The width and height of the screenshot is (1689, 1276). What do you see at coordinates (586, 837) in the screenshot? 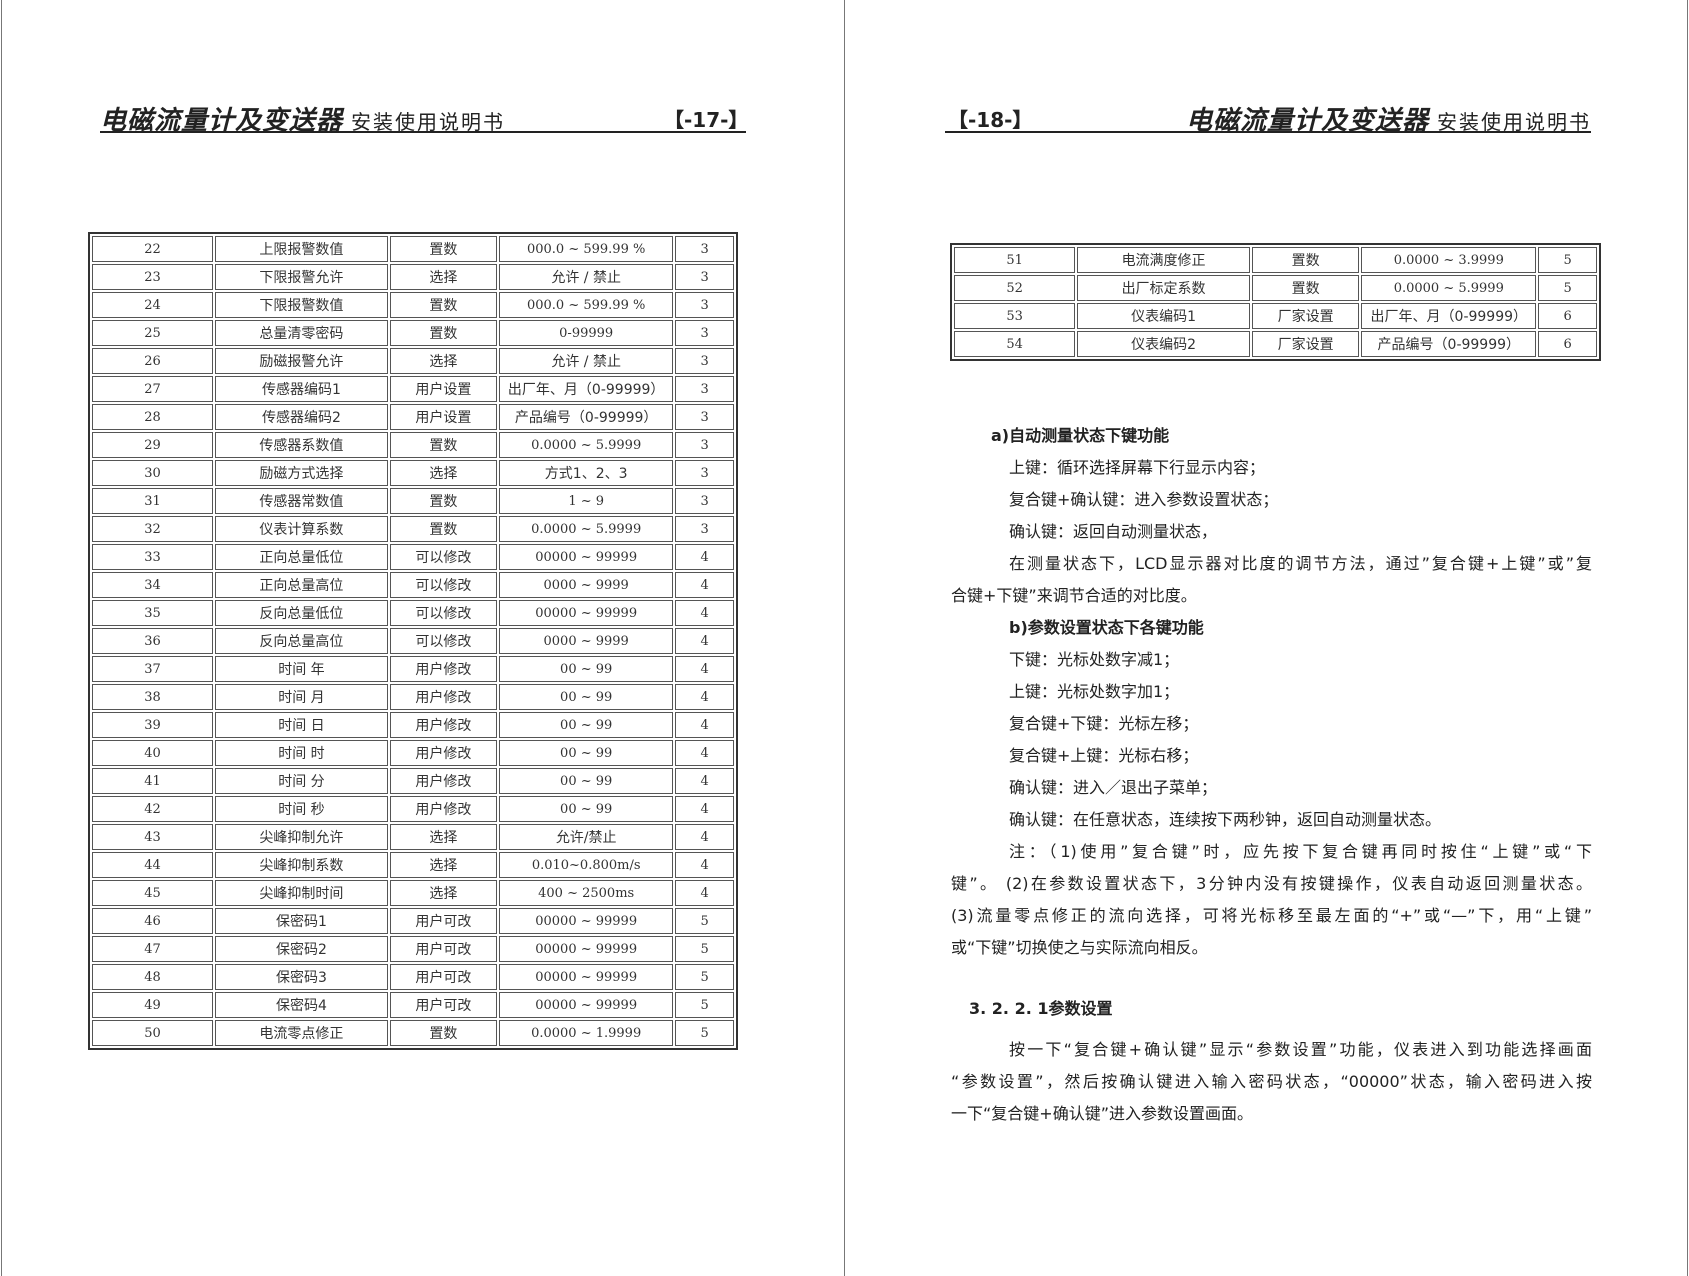
I see `param-range: 允许/禁止` at bounding box center [586, 837].